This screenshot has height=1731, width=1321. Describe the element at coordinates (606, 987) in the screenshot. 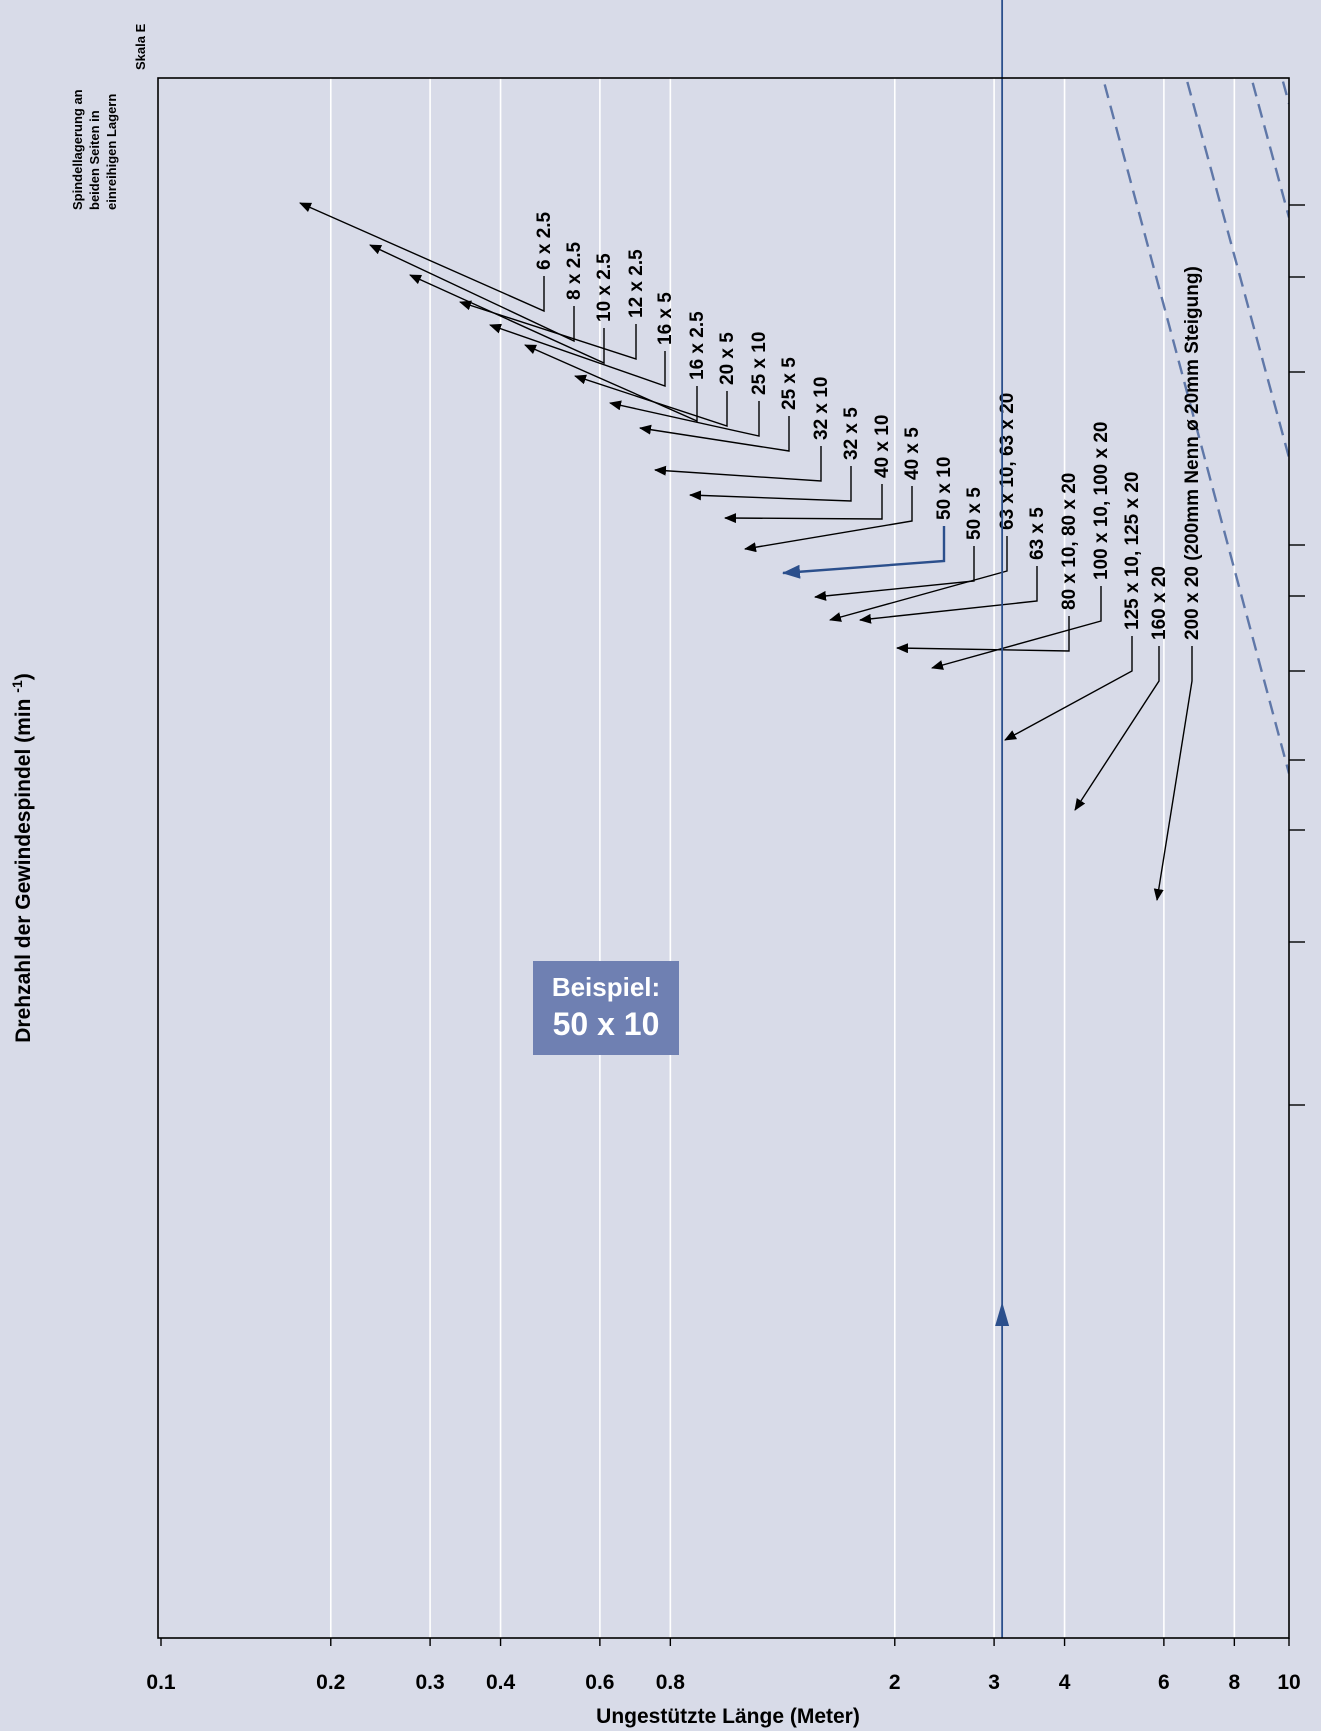

I see `example-title: Beispiel:` at that location.